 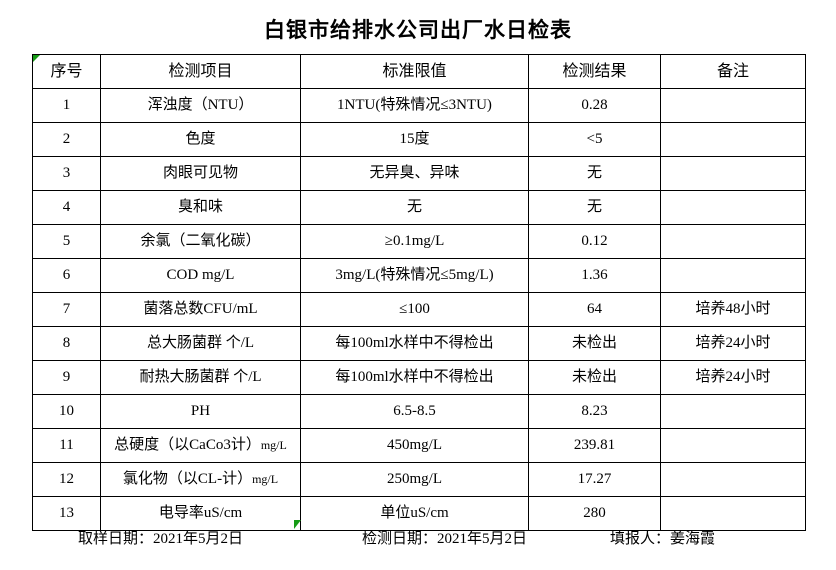 I want to click on table-row: 5 余氯（二氧化碳） ≥0.1mg/L 0.12, so click(x=419, y=241).